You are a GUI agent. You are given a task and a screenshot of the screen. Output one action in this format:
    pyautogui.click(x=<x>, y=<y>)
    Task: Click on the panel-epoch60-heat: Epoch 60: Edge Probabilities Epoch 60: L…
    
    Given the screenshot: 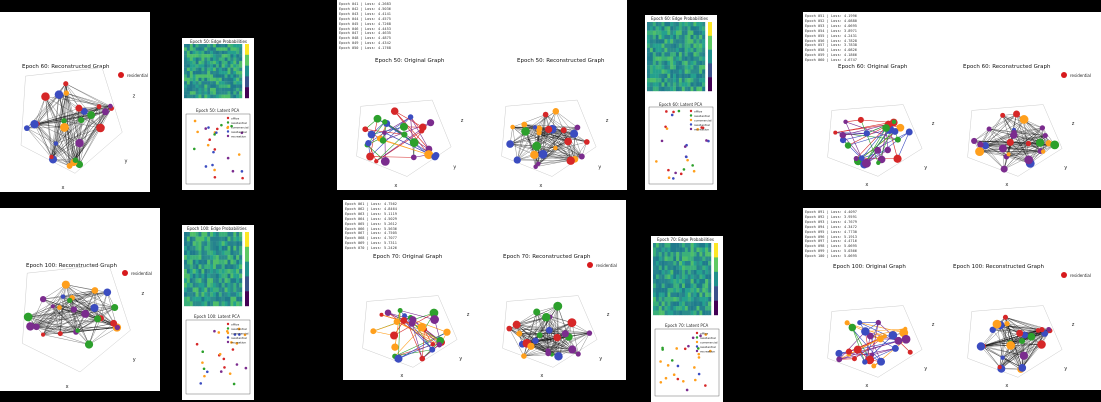 What is the action you would take?
    pyautogui.click(x=681, y=102)
    